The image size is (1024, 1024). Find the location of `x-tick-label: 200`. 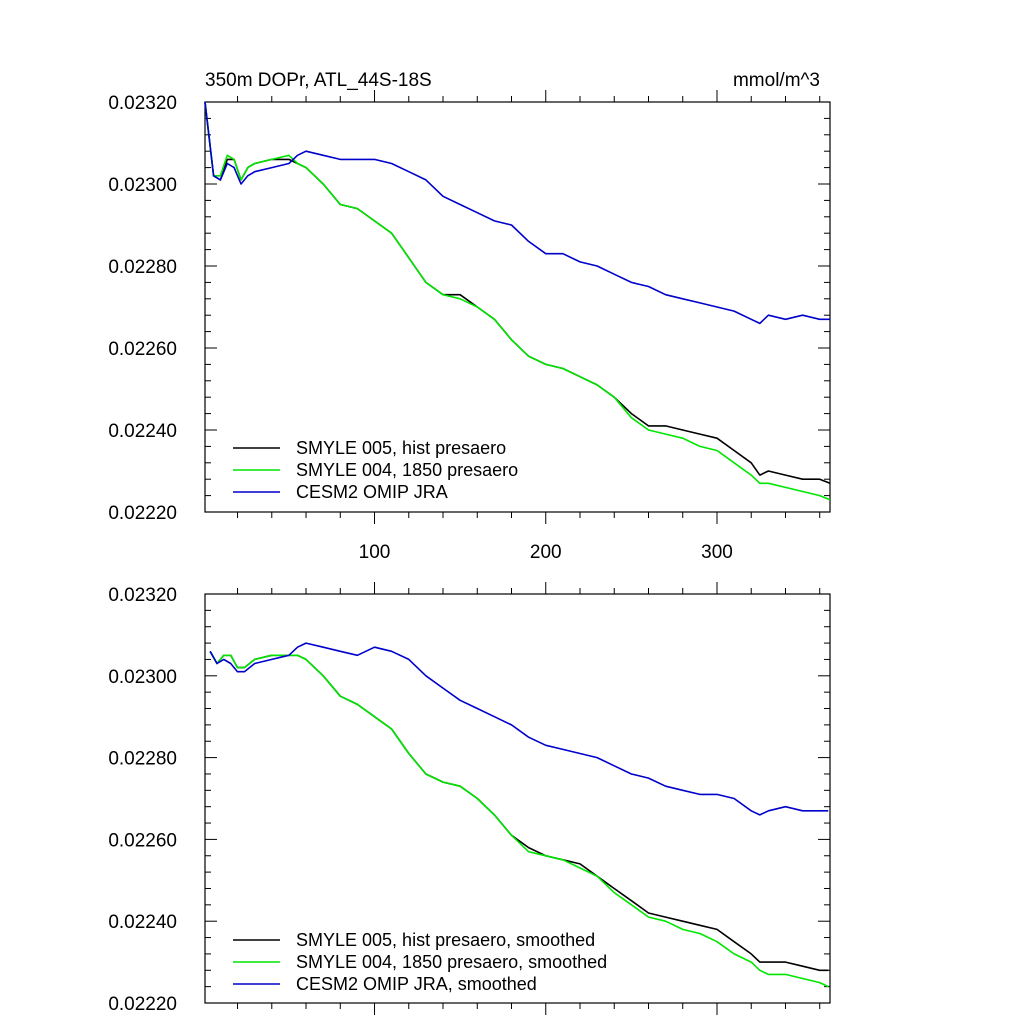

x-tick-label: 200 is located at coordinates (546, 552).